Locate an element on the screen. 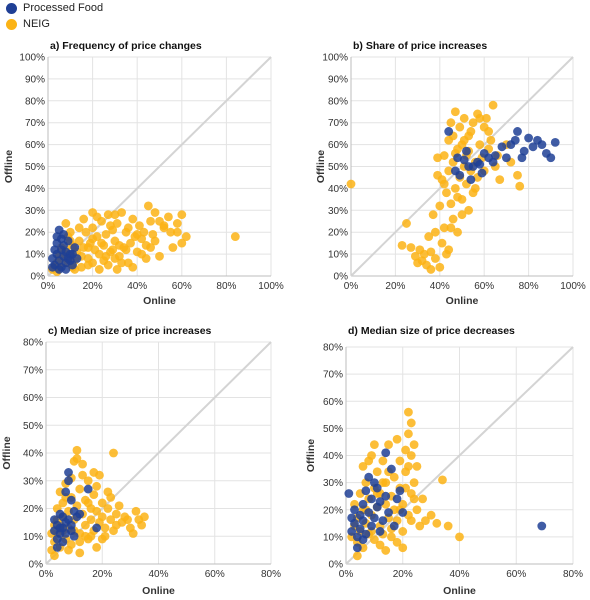 The image size is (590, 600). y-axis-label: Offline is located at coordinates (7, 452).